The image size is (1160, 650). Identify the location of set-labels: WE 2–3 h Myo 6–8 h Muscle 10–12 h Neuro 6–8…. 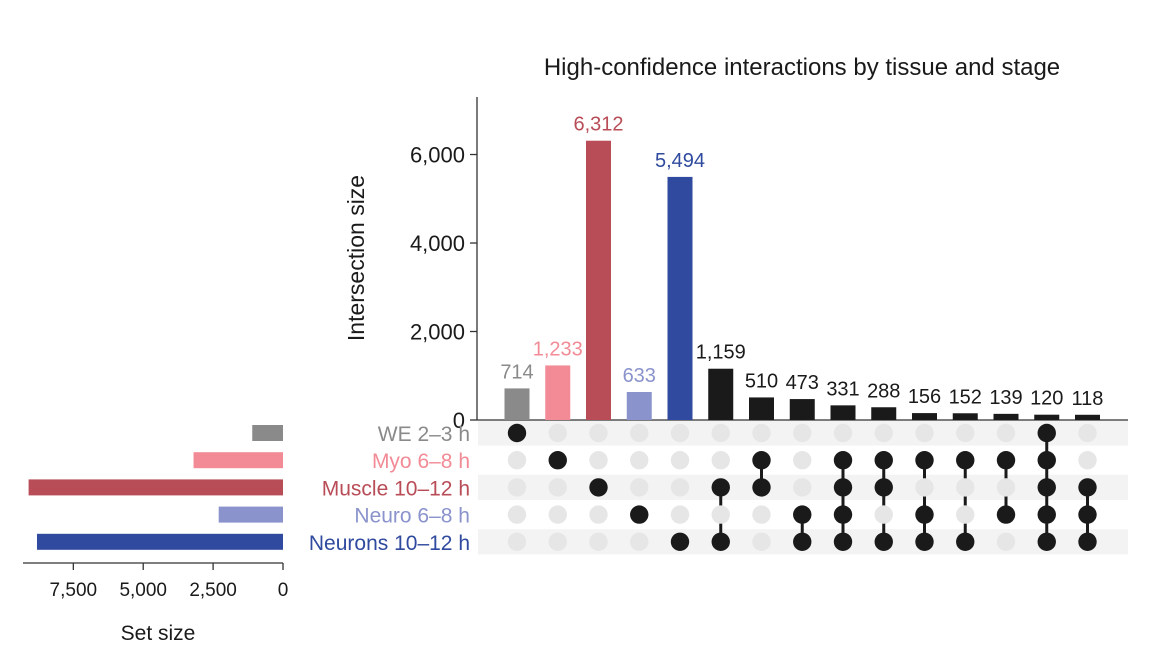
(389, 489).